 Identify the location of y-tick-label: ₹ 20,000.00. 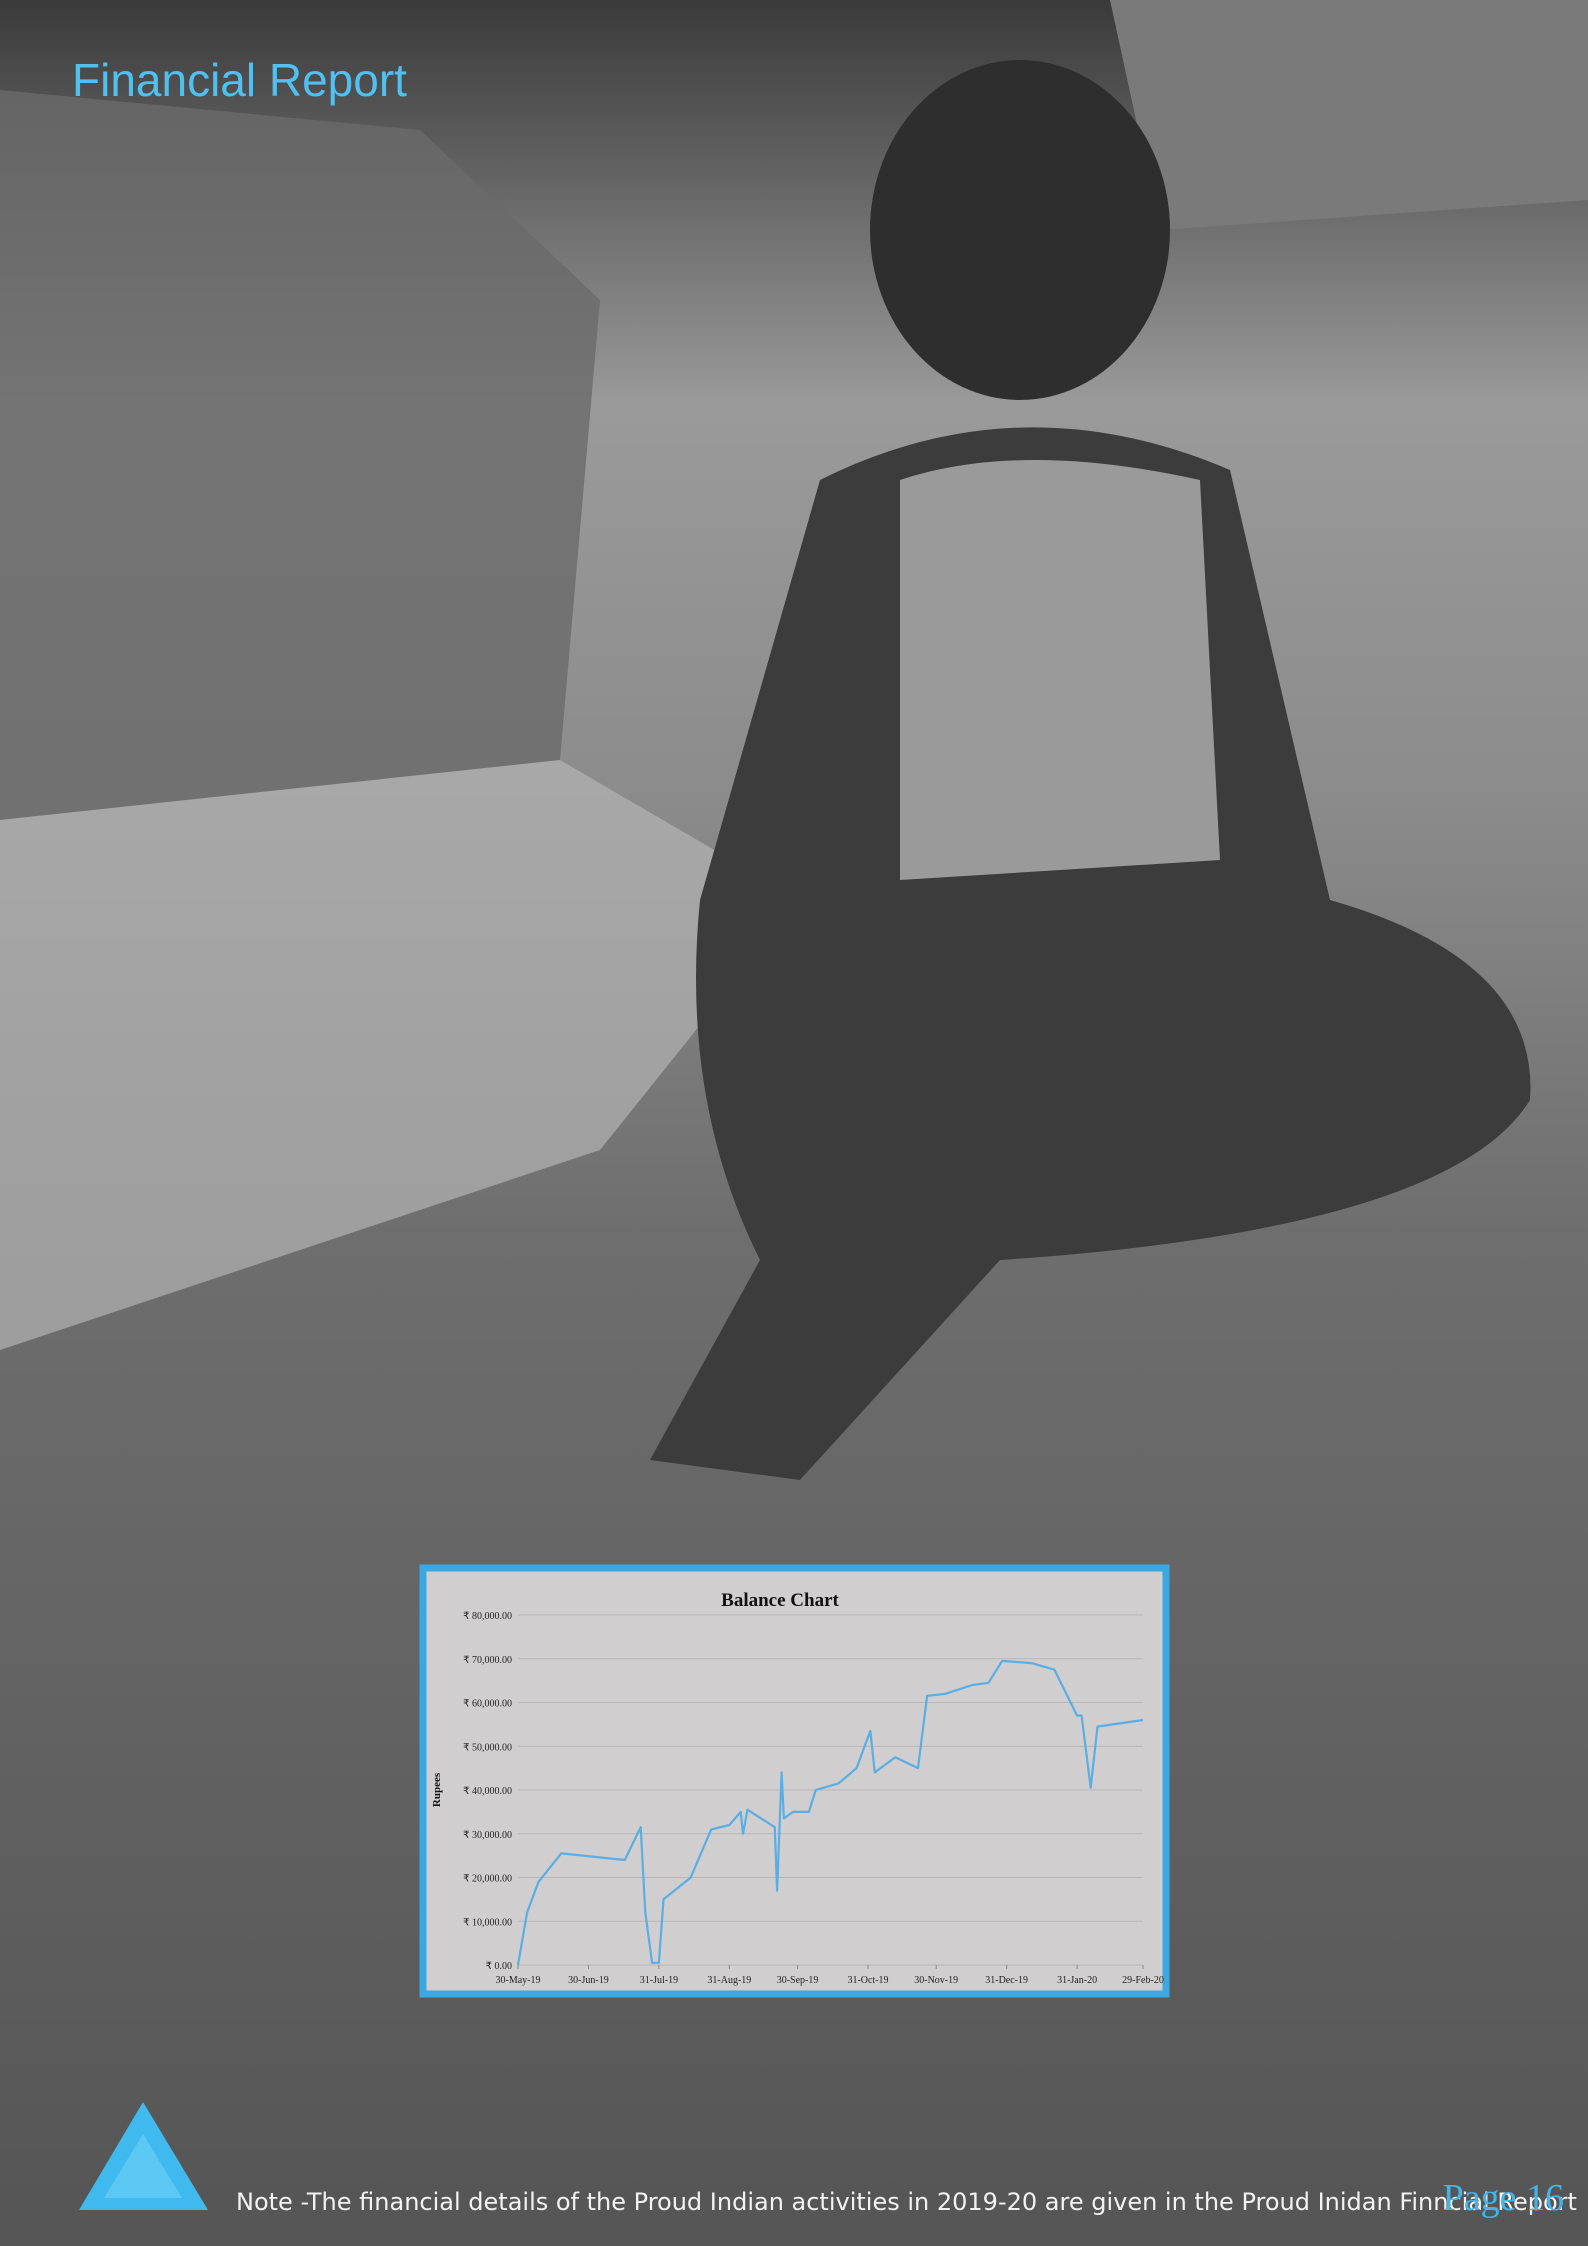
(487, 1879).